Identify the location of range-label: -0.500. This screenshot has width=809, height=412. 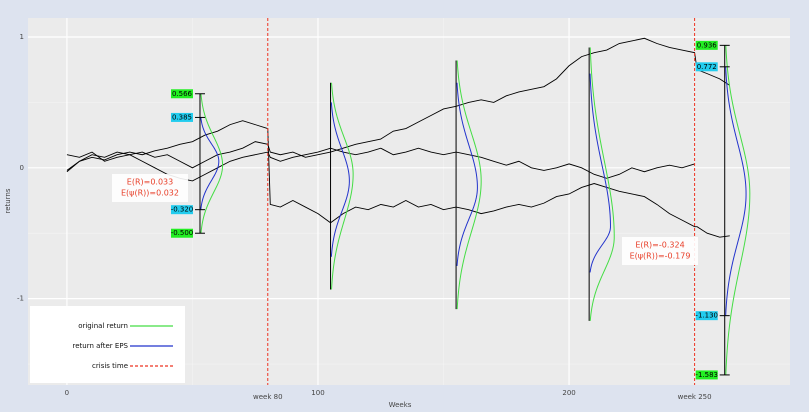
(182, 233).